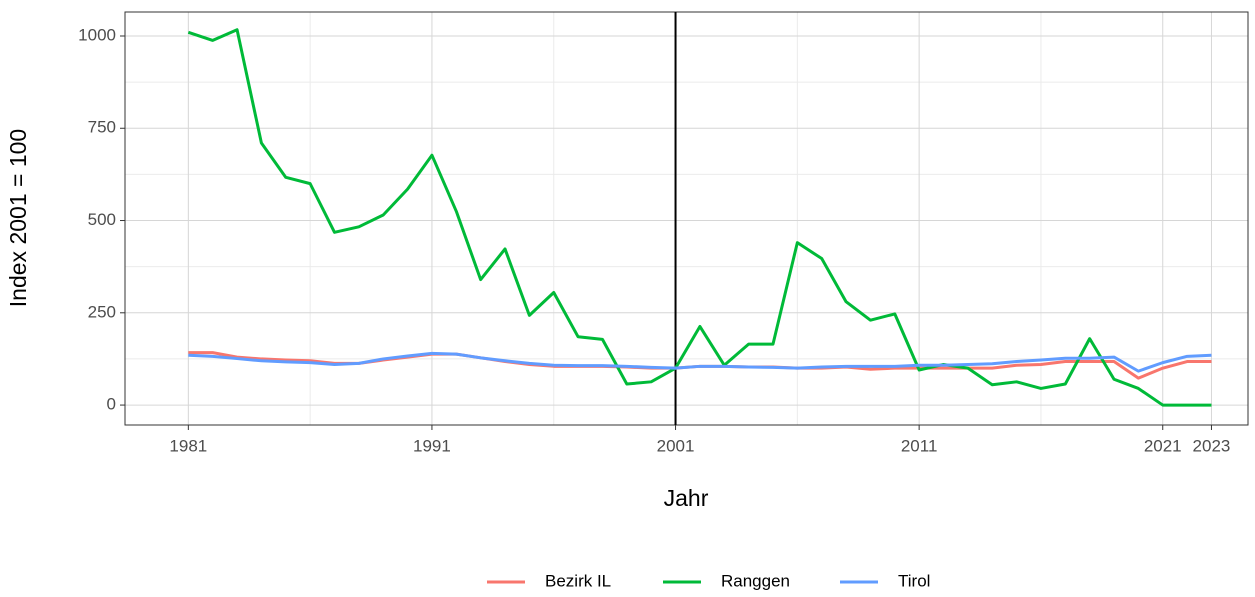 Image resolution: width=1255 pixels, height=597 pixels. I want to click on x-tick-label: 2023, so click(1212, 445).